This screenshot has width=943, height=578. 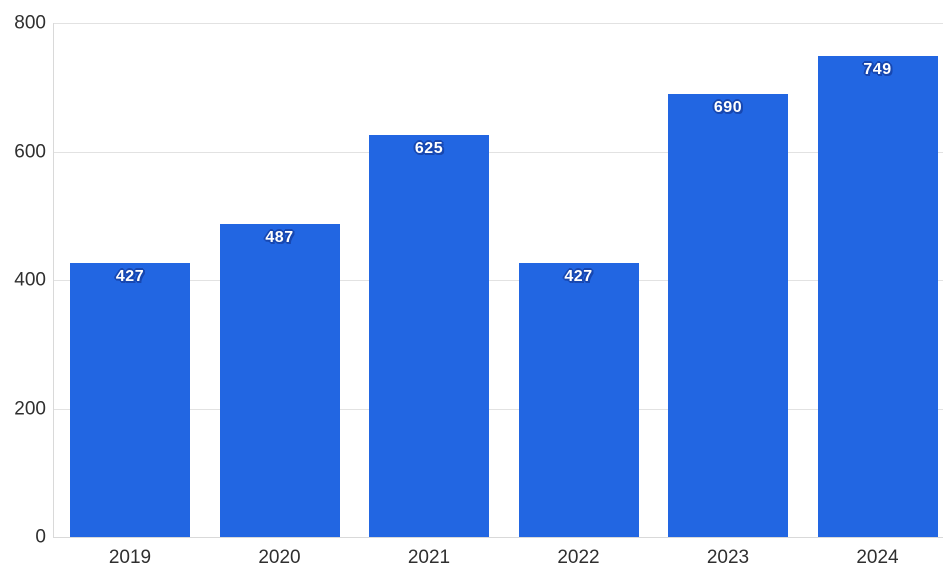 What do you see at coordinates (728, 107) in the screenshot?
I see `bar-value-label: 690` at bounding box center [728, 107].